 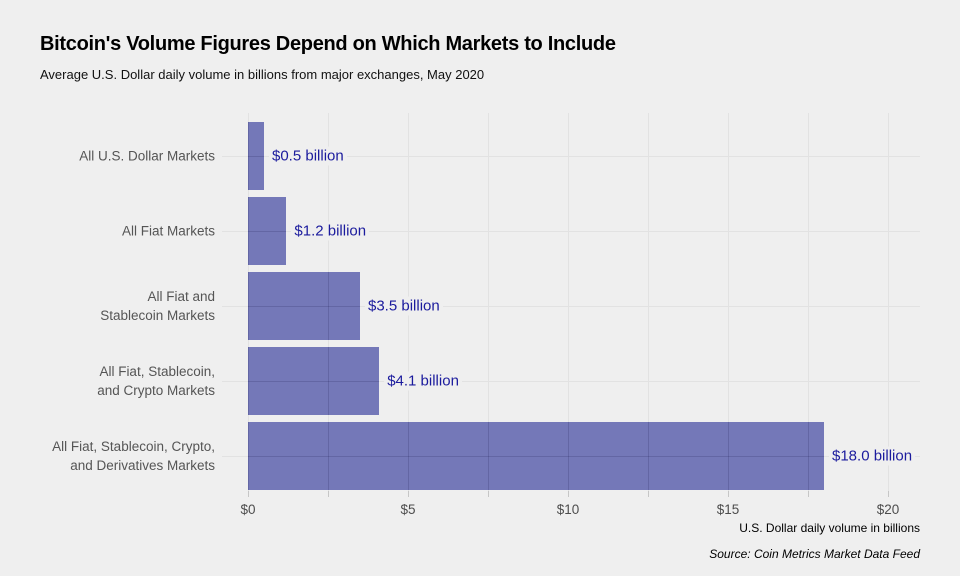 I want to click on x-axis-label: U.S. Dollar daily volume in billions, so click(x=829, y=528).